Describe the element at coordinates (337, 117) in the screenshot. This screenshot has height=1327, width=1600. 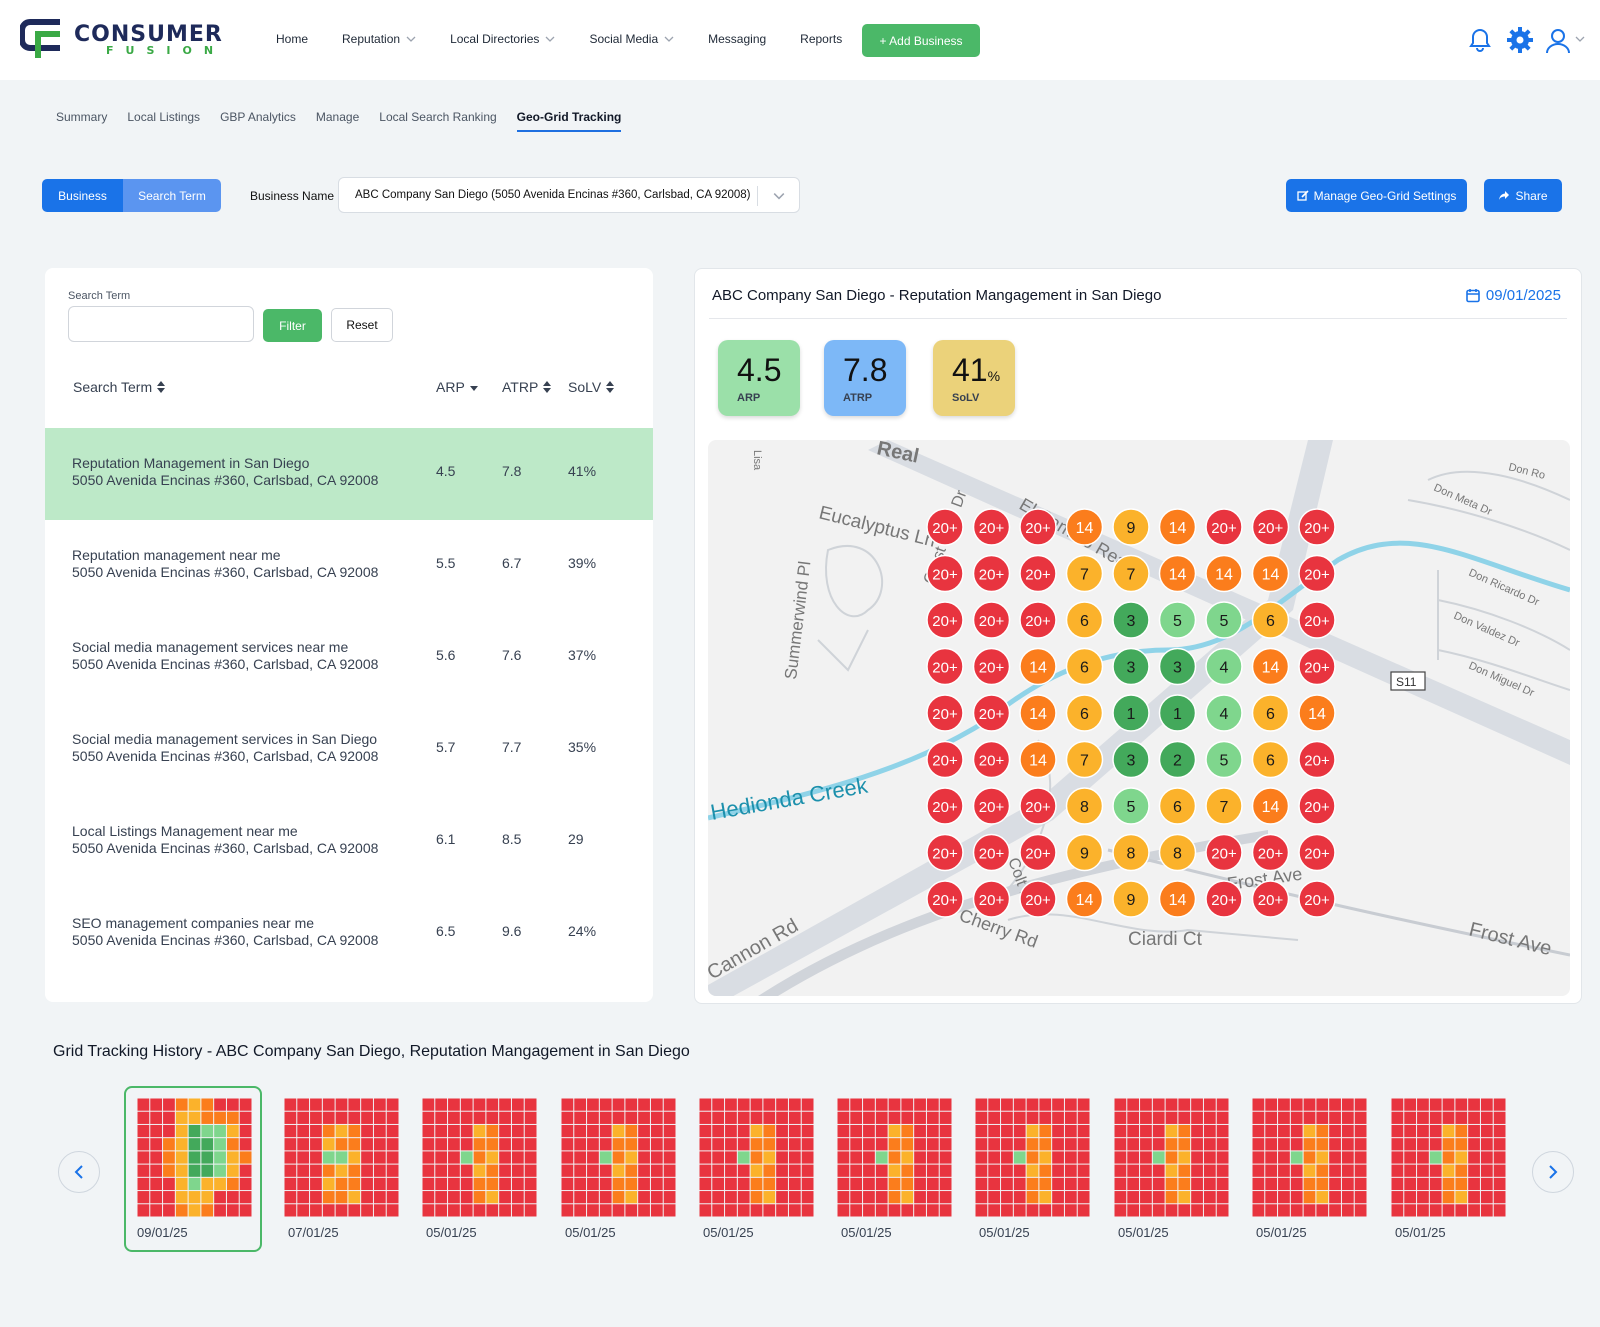
I see `tab-manage: Manage` at that location.